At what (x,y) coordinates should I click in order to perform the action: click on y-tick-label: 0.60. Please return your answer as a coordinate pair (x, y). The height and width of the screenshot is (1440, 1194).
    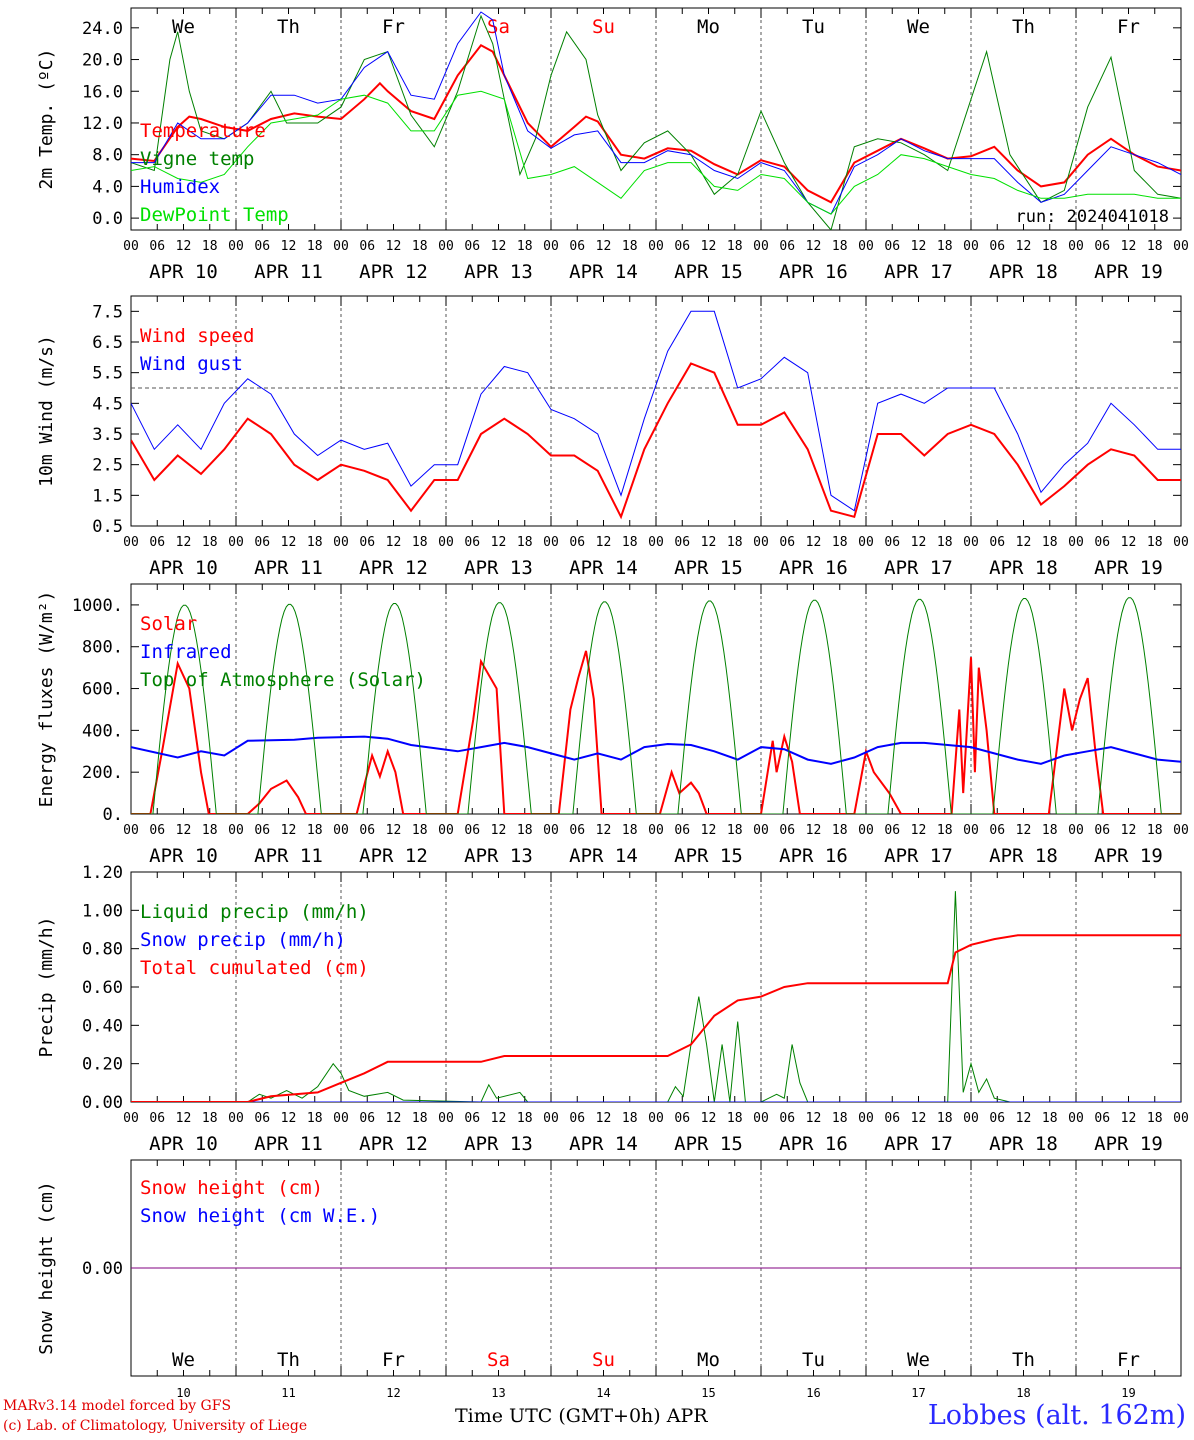
    Looking at the image, I should click on (102, 988).